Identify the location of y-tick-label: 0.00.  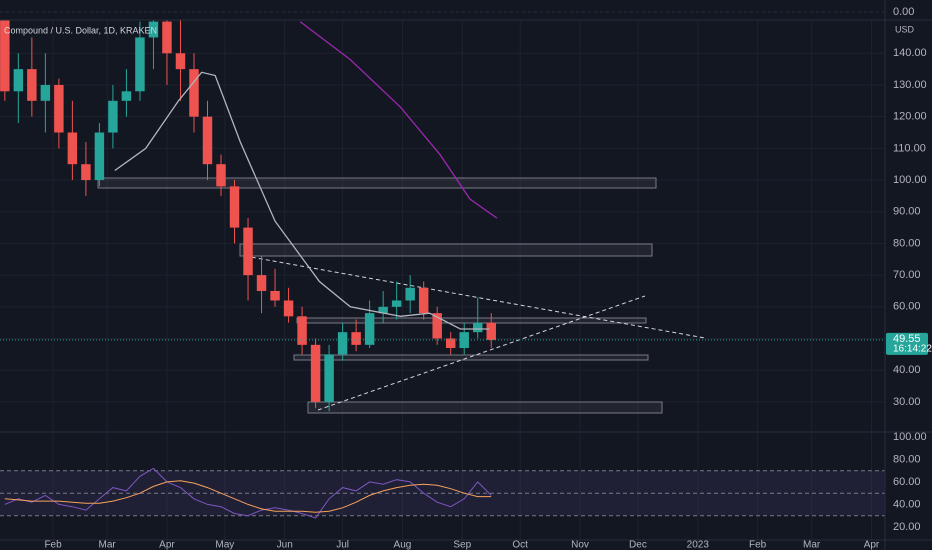
(903, 12).